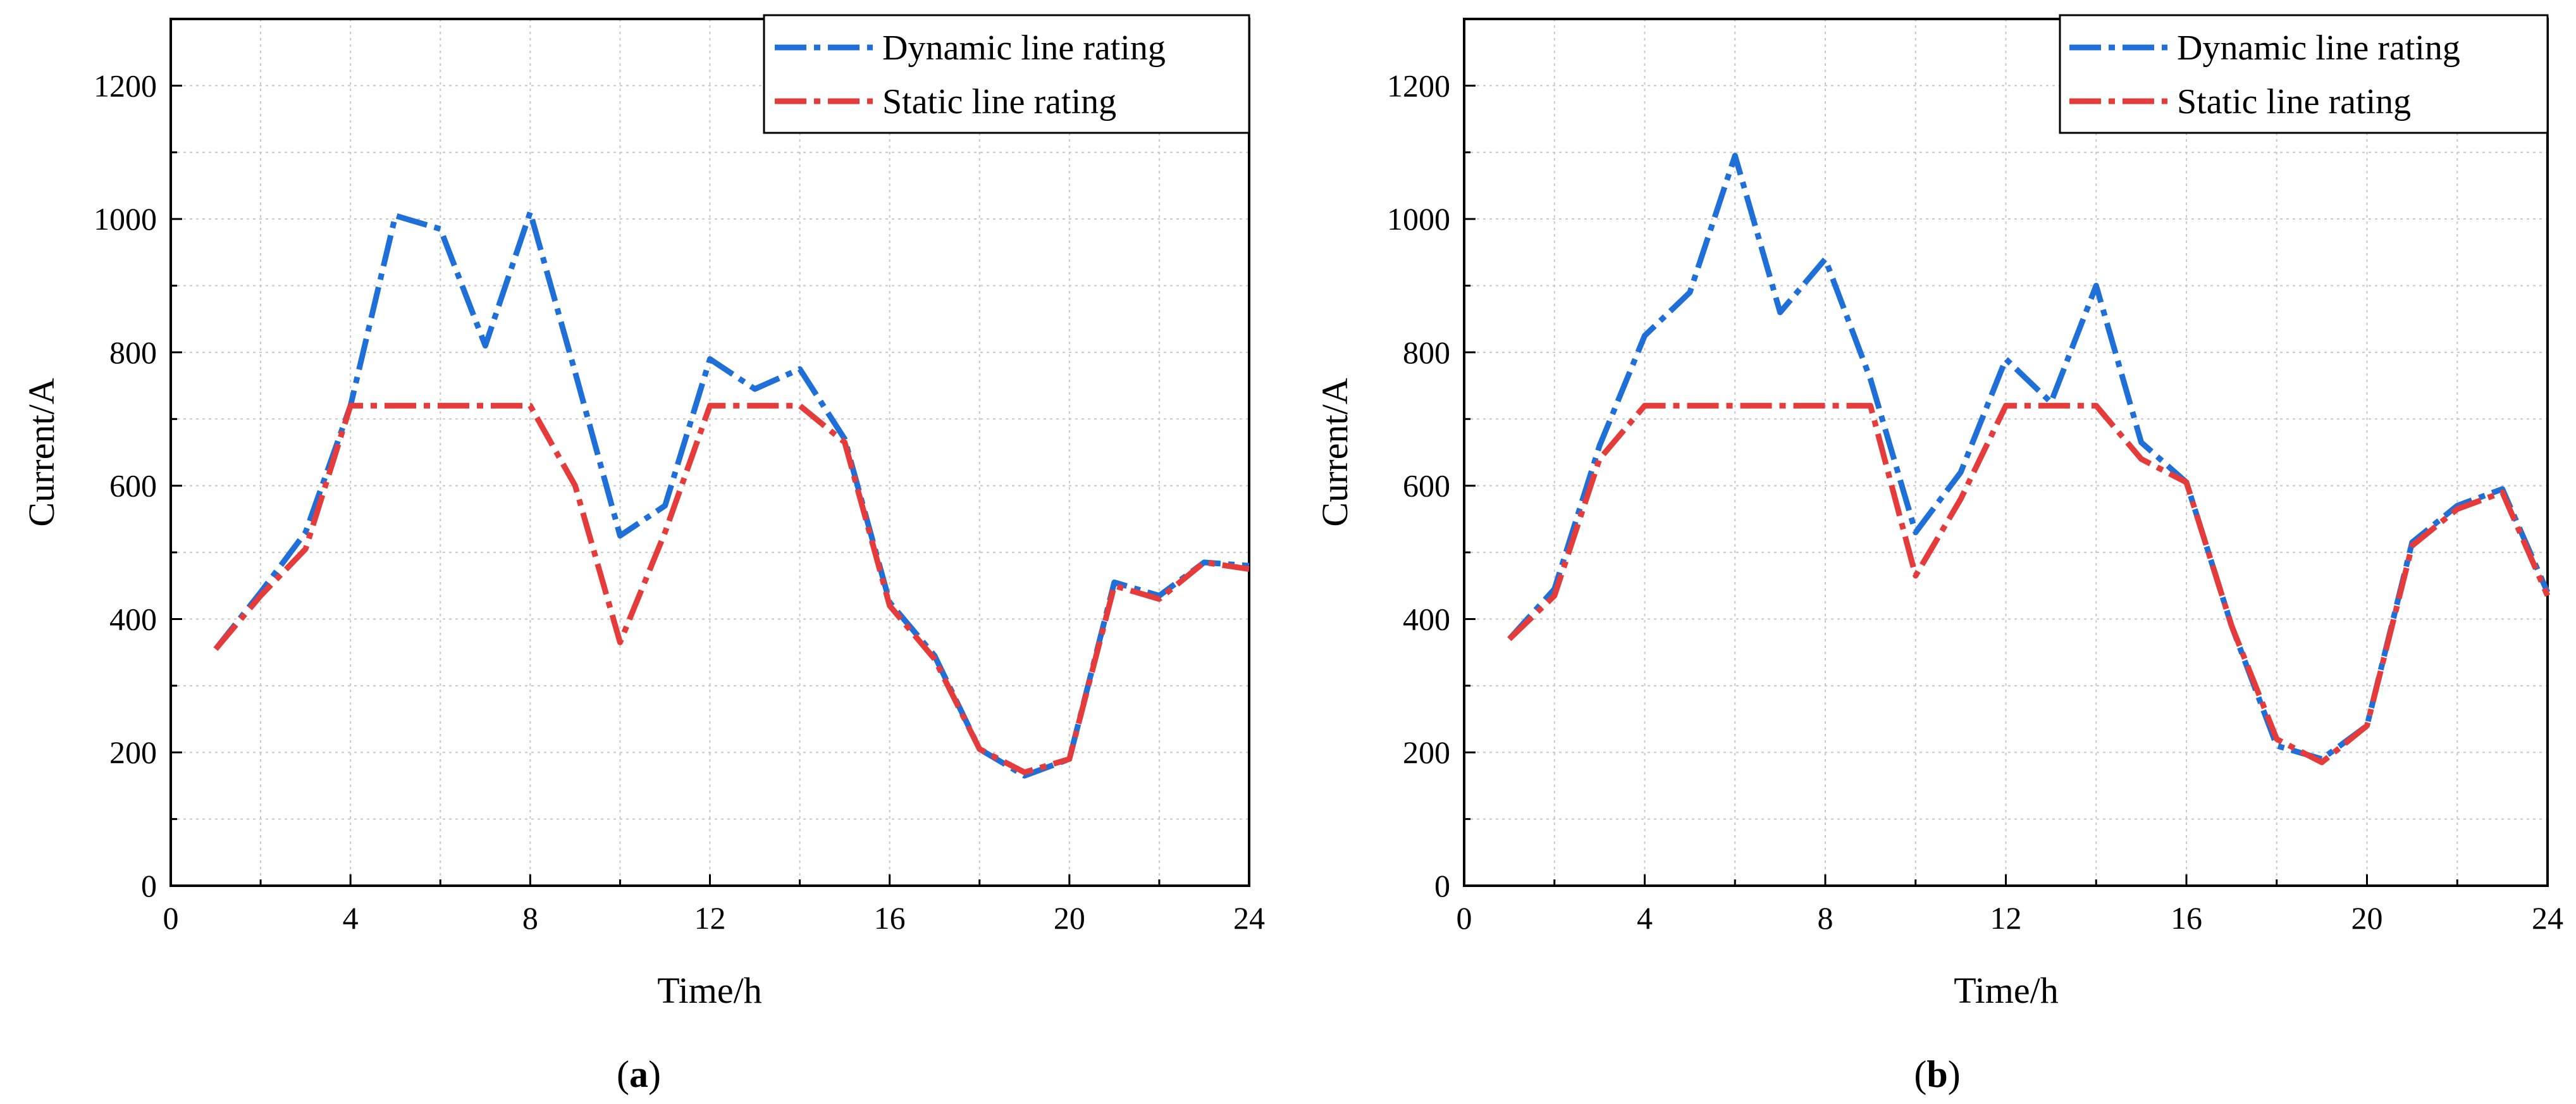  I want to click on panel-a-legend-static-label: Static line rating, so click(999, 101).